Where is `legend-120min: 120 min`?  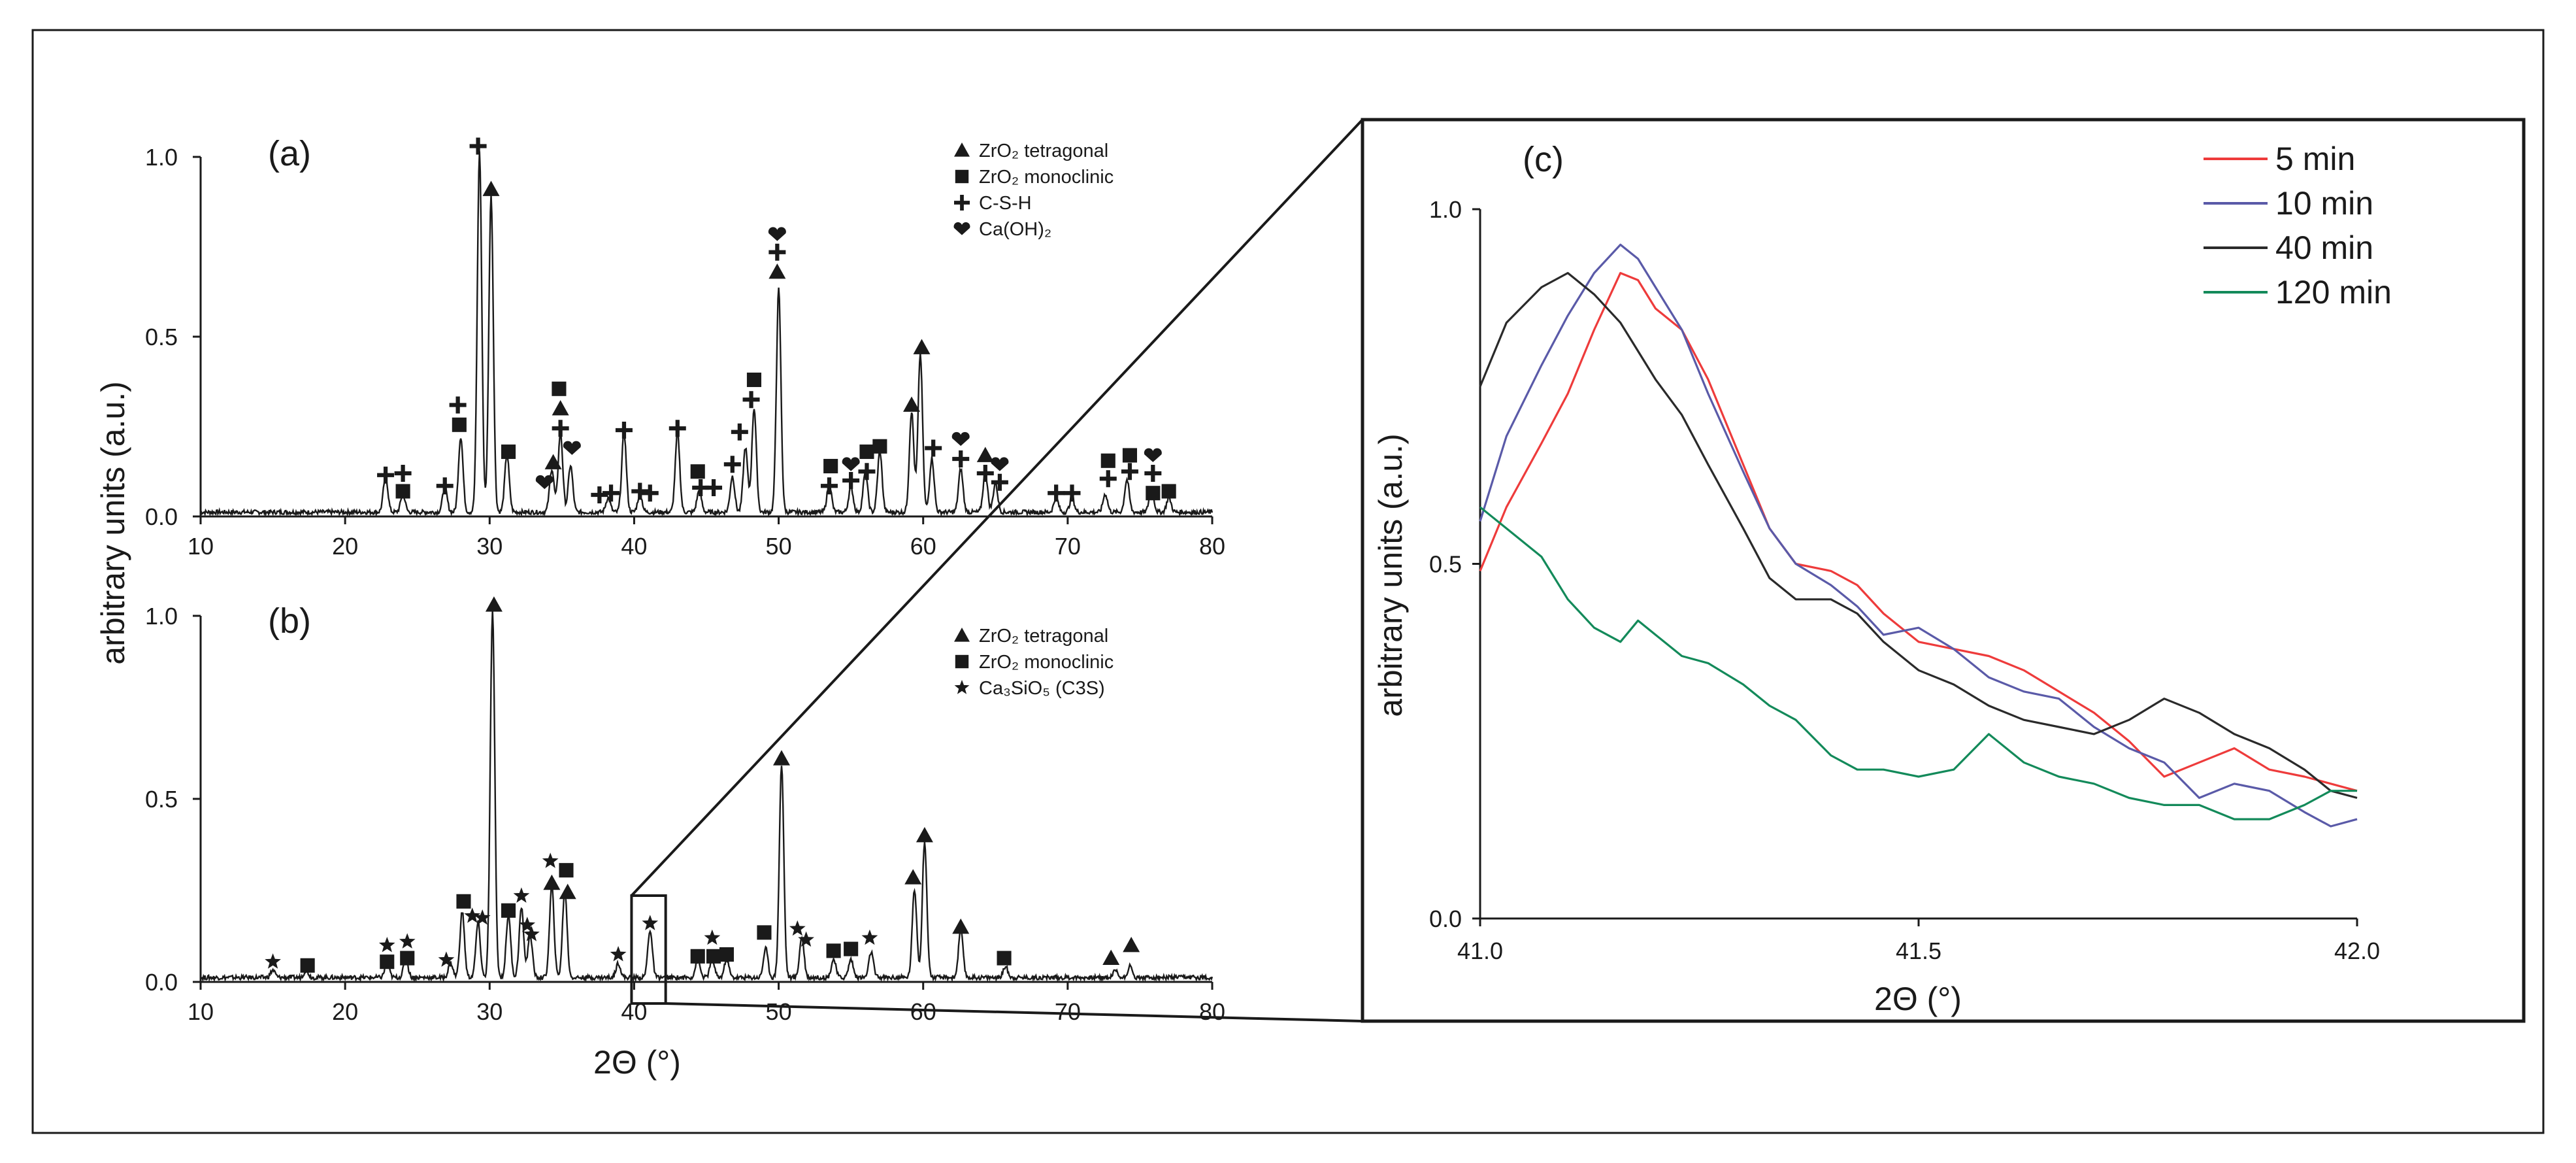
legend-120min: 120 min is located at coordinates (2333, 292).